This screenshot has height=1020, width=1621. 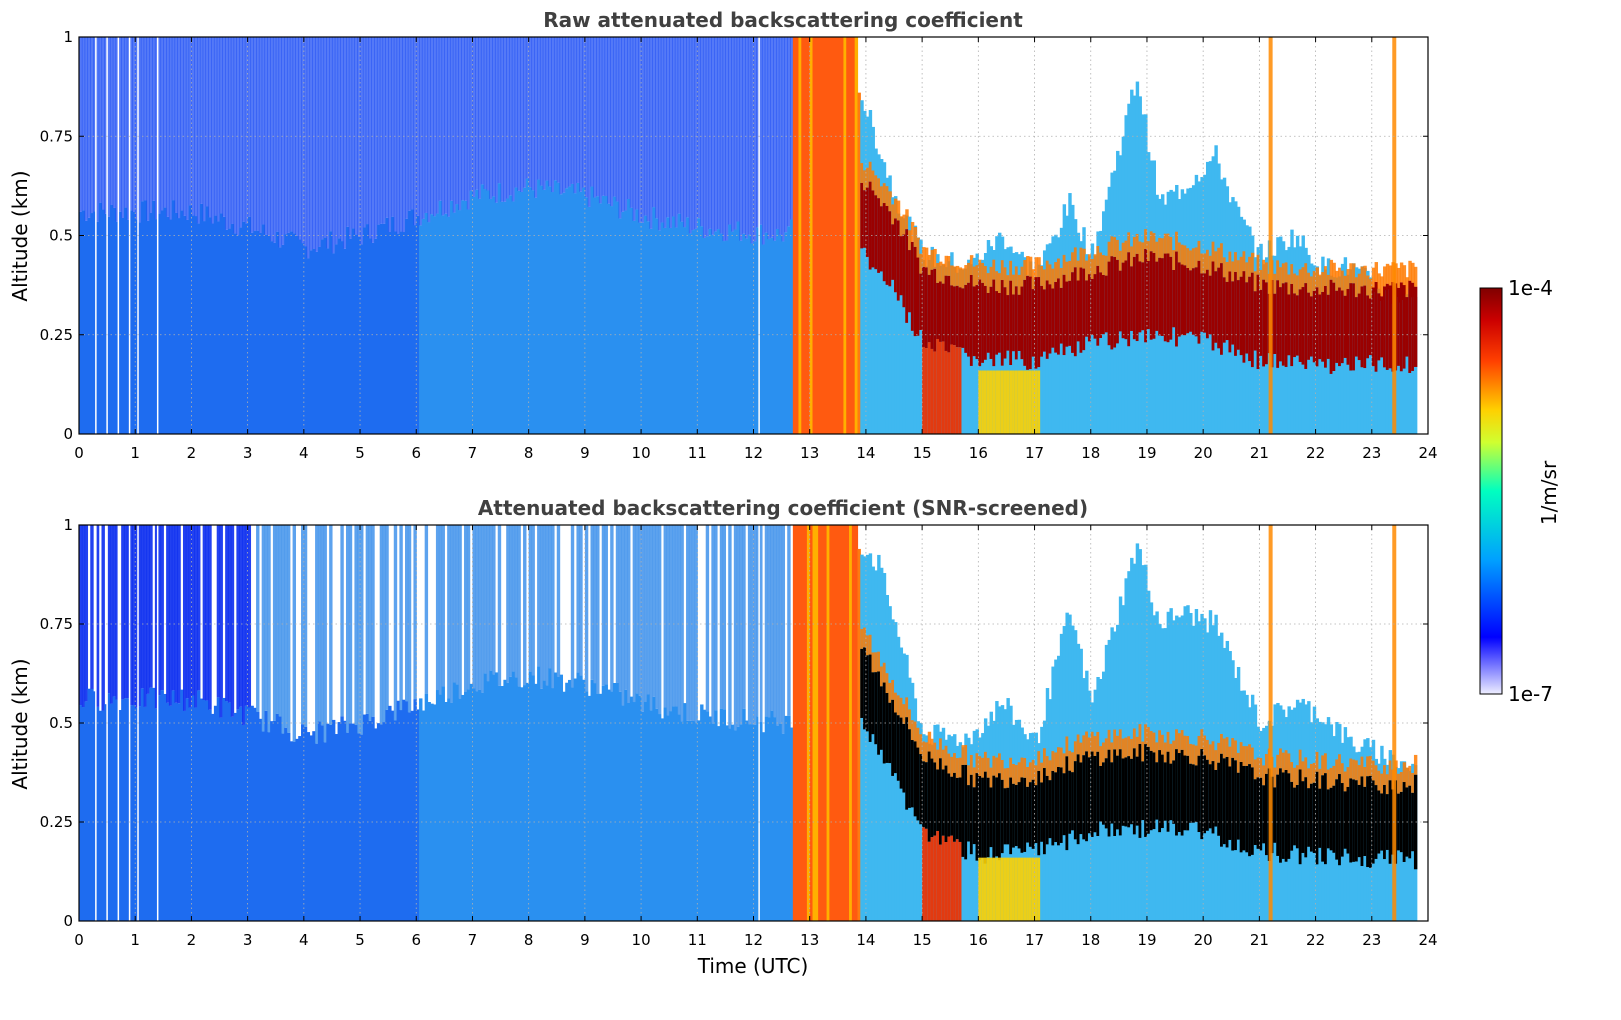 I want to click on x-axis-label: Time (UTC), so click(x=753, y=966).